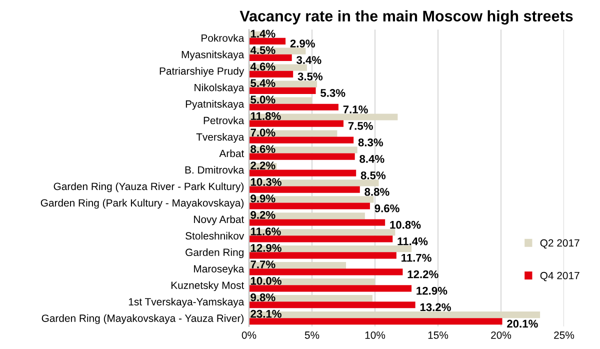  Describe the element at coordinates (387, 208) in the screenshot. I see `data-label: 9.6%` at that location.